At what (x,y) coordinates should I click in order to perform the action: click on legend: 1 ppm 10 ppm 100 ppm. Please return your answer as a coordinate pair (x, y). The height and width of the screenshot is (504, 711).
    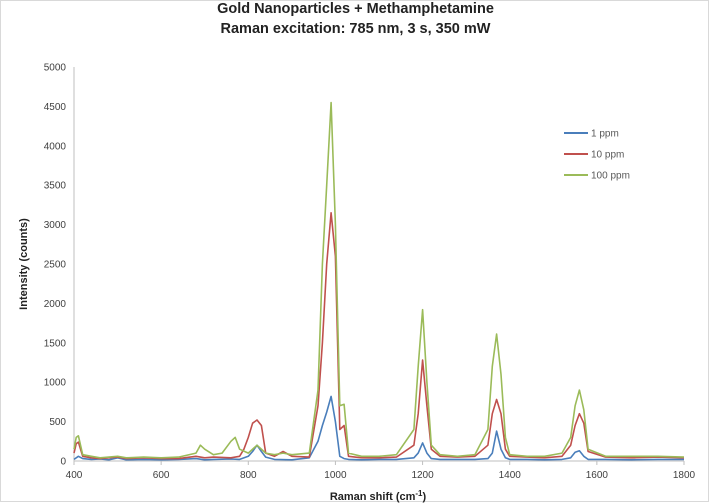
    Looking at the image, I should click on (597, 155).